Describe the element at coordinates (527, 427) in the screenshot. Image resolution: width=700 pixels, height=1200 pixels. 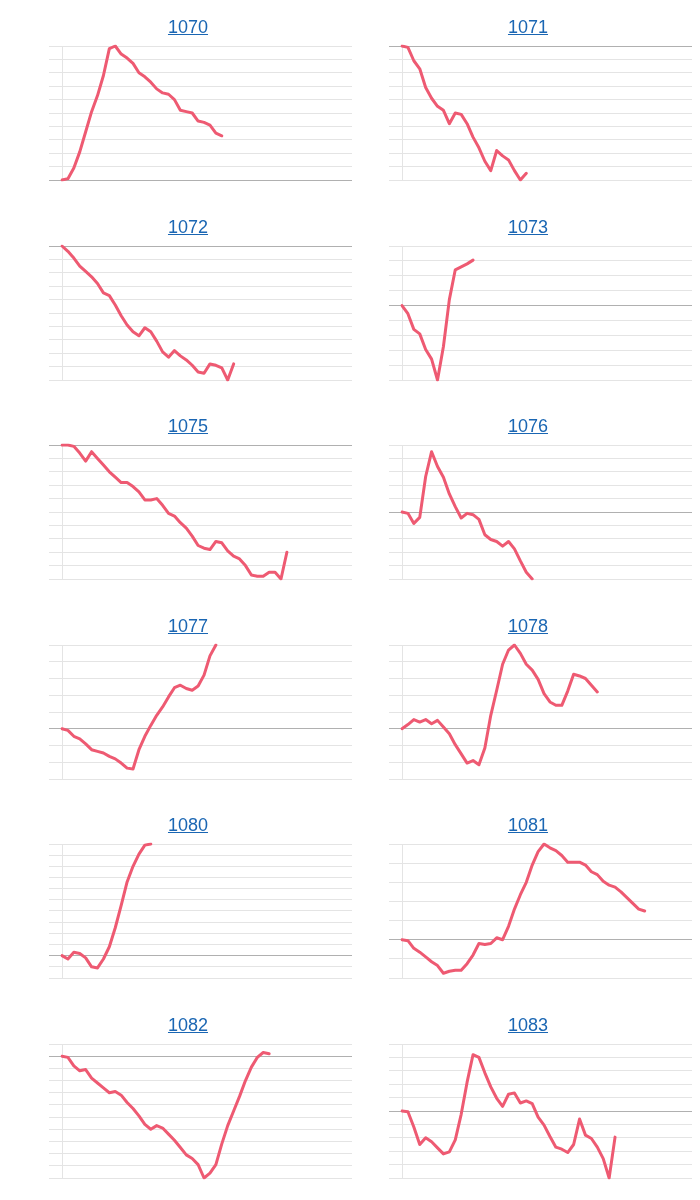
I see `chart-title: 1076` at that location.